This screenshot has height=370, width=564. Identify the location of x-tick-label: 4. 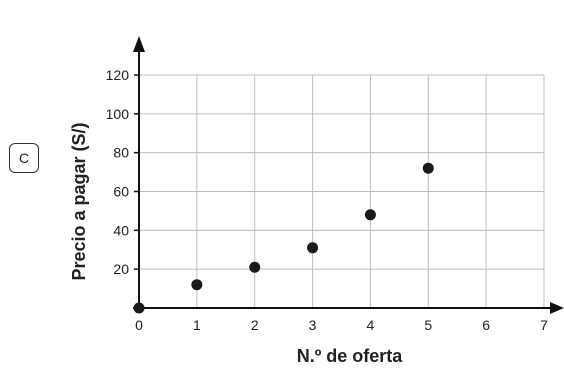
(371, 325).